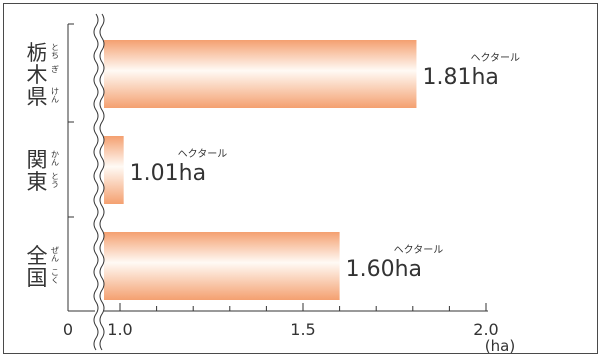 This screenshot has width=603, height=358. What do you see at coordinates (37, 256) in the screenshot?
I see `category-char: 全` at bounding box center [37, 256].